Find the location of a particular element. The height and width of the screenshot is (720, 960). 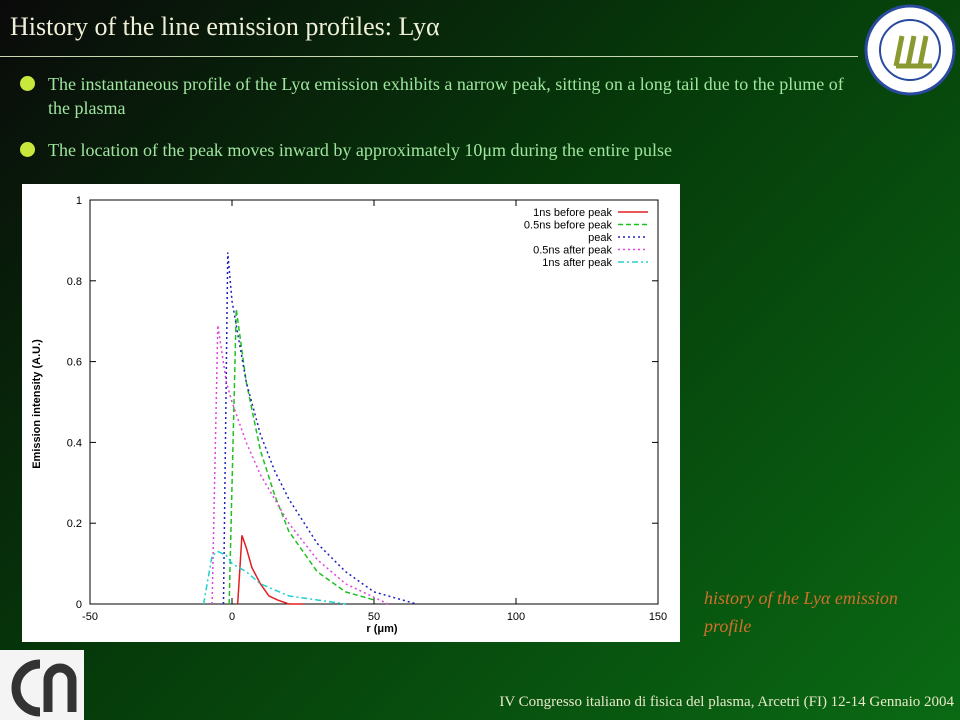

y-axis-label: Emission intensity (A.U.) is located at coordinates (37, 404).